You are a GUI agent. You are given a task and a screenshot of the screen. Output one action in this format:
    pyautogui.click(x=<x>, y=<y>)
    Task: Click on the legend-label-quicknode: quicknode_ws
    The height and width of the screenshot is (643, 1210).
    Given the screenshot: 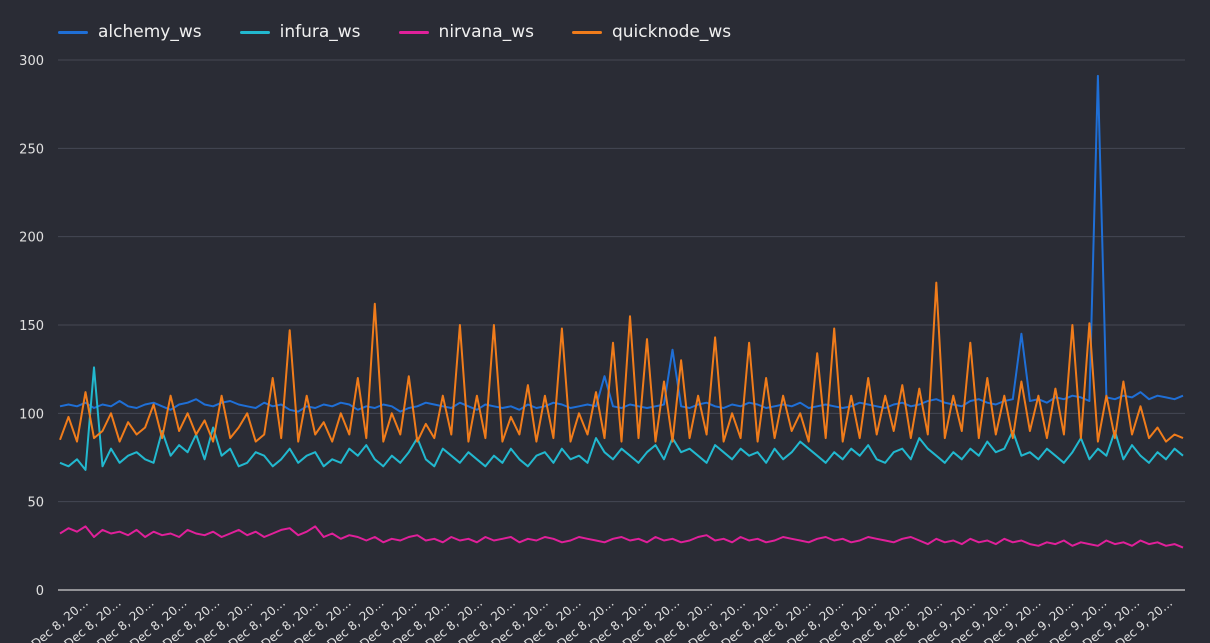 What is the action you would take?
    pyautogui.click(x=671, y=32)
    